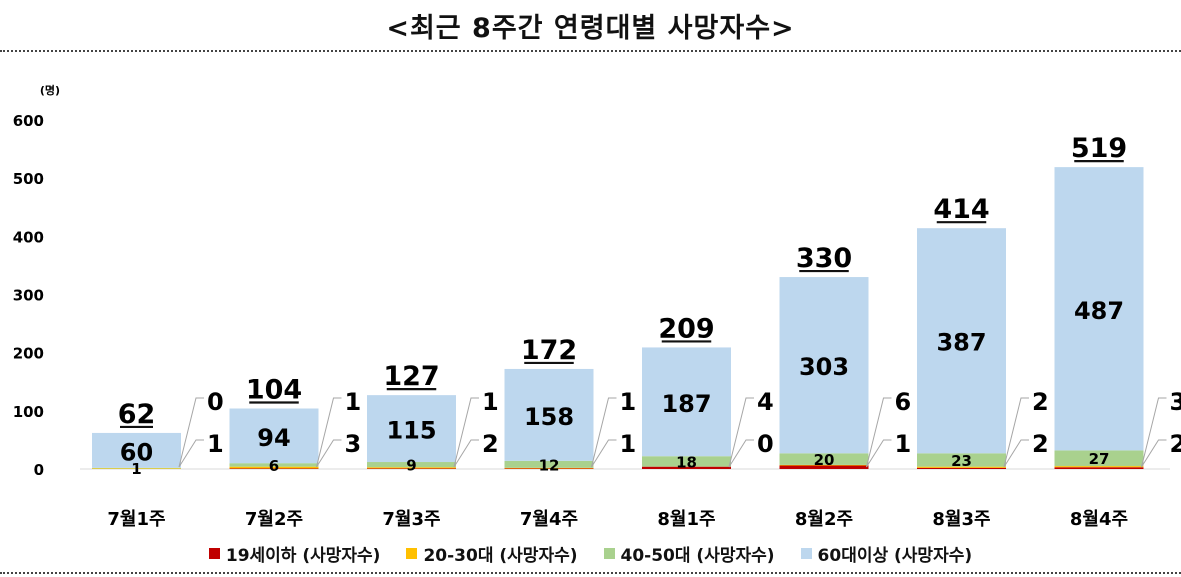 The height and width of the screenshot is (577, 1181). What do you see at coordinates (686, 328) in the screenshot?
I see `total-label: 209` at bounding box center [686, 328].